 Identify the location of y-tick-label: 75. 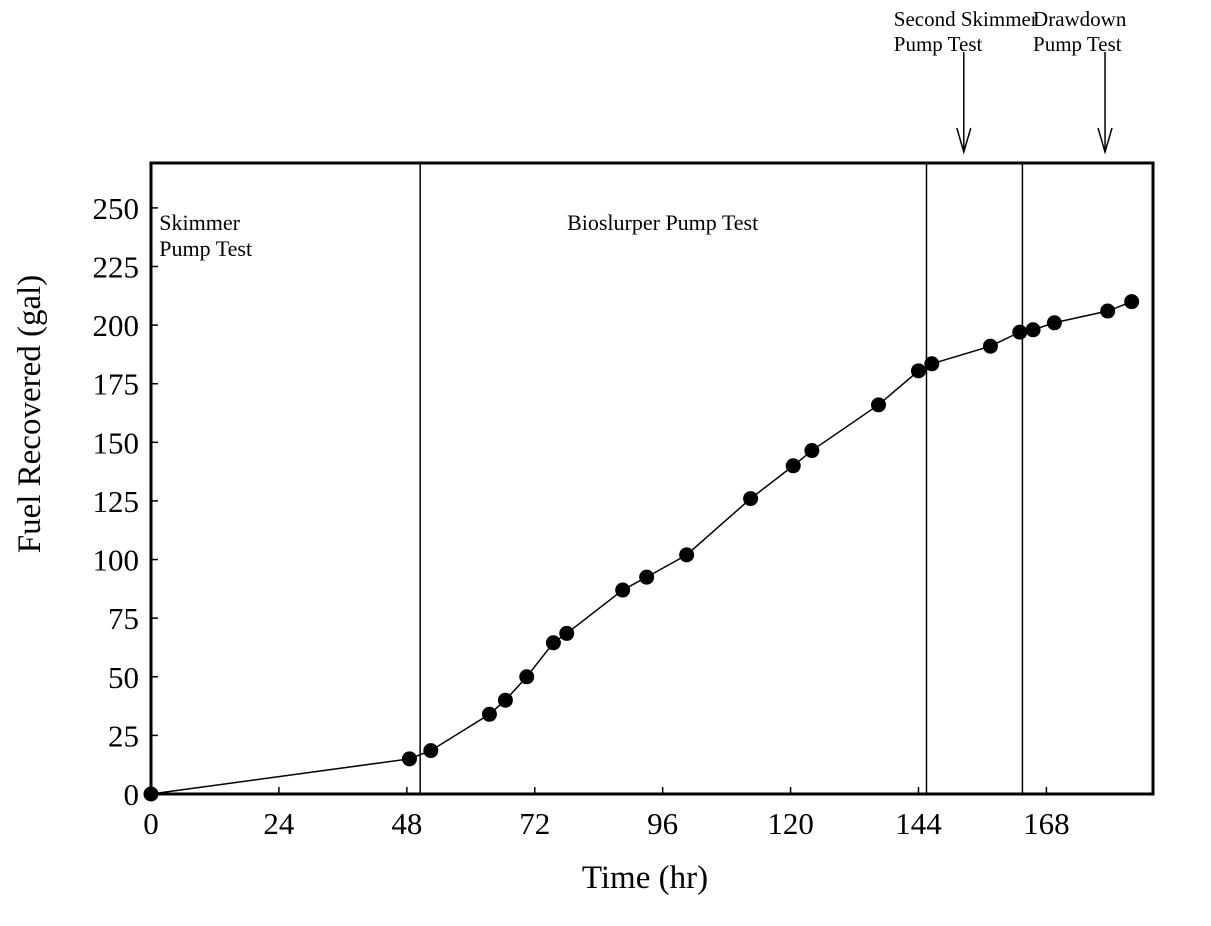
(123, 618).